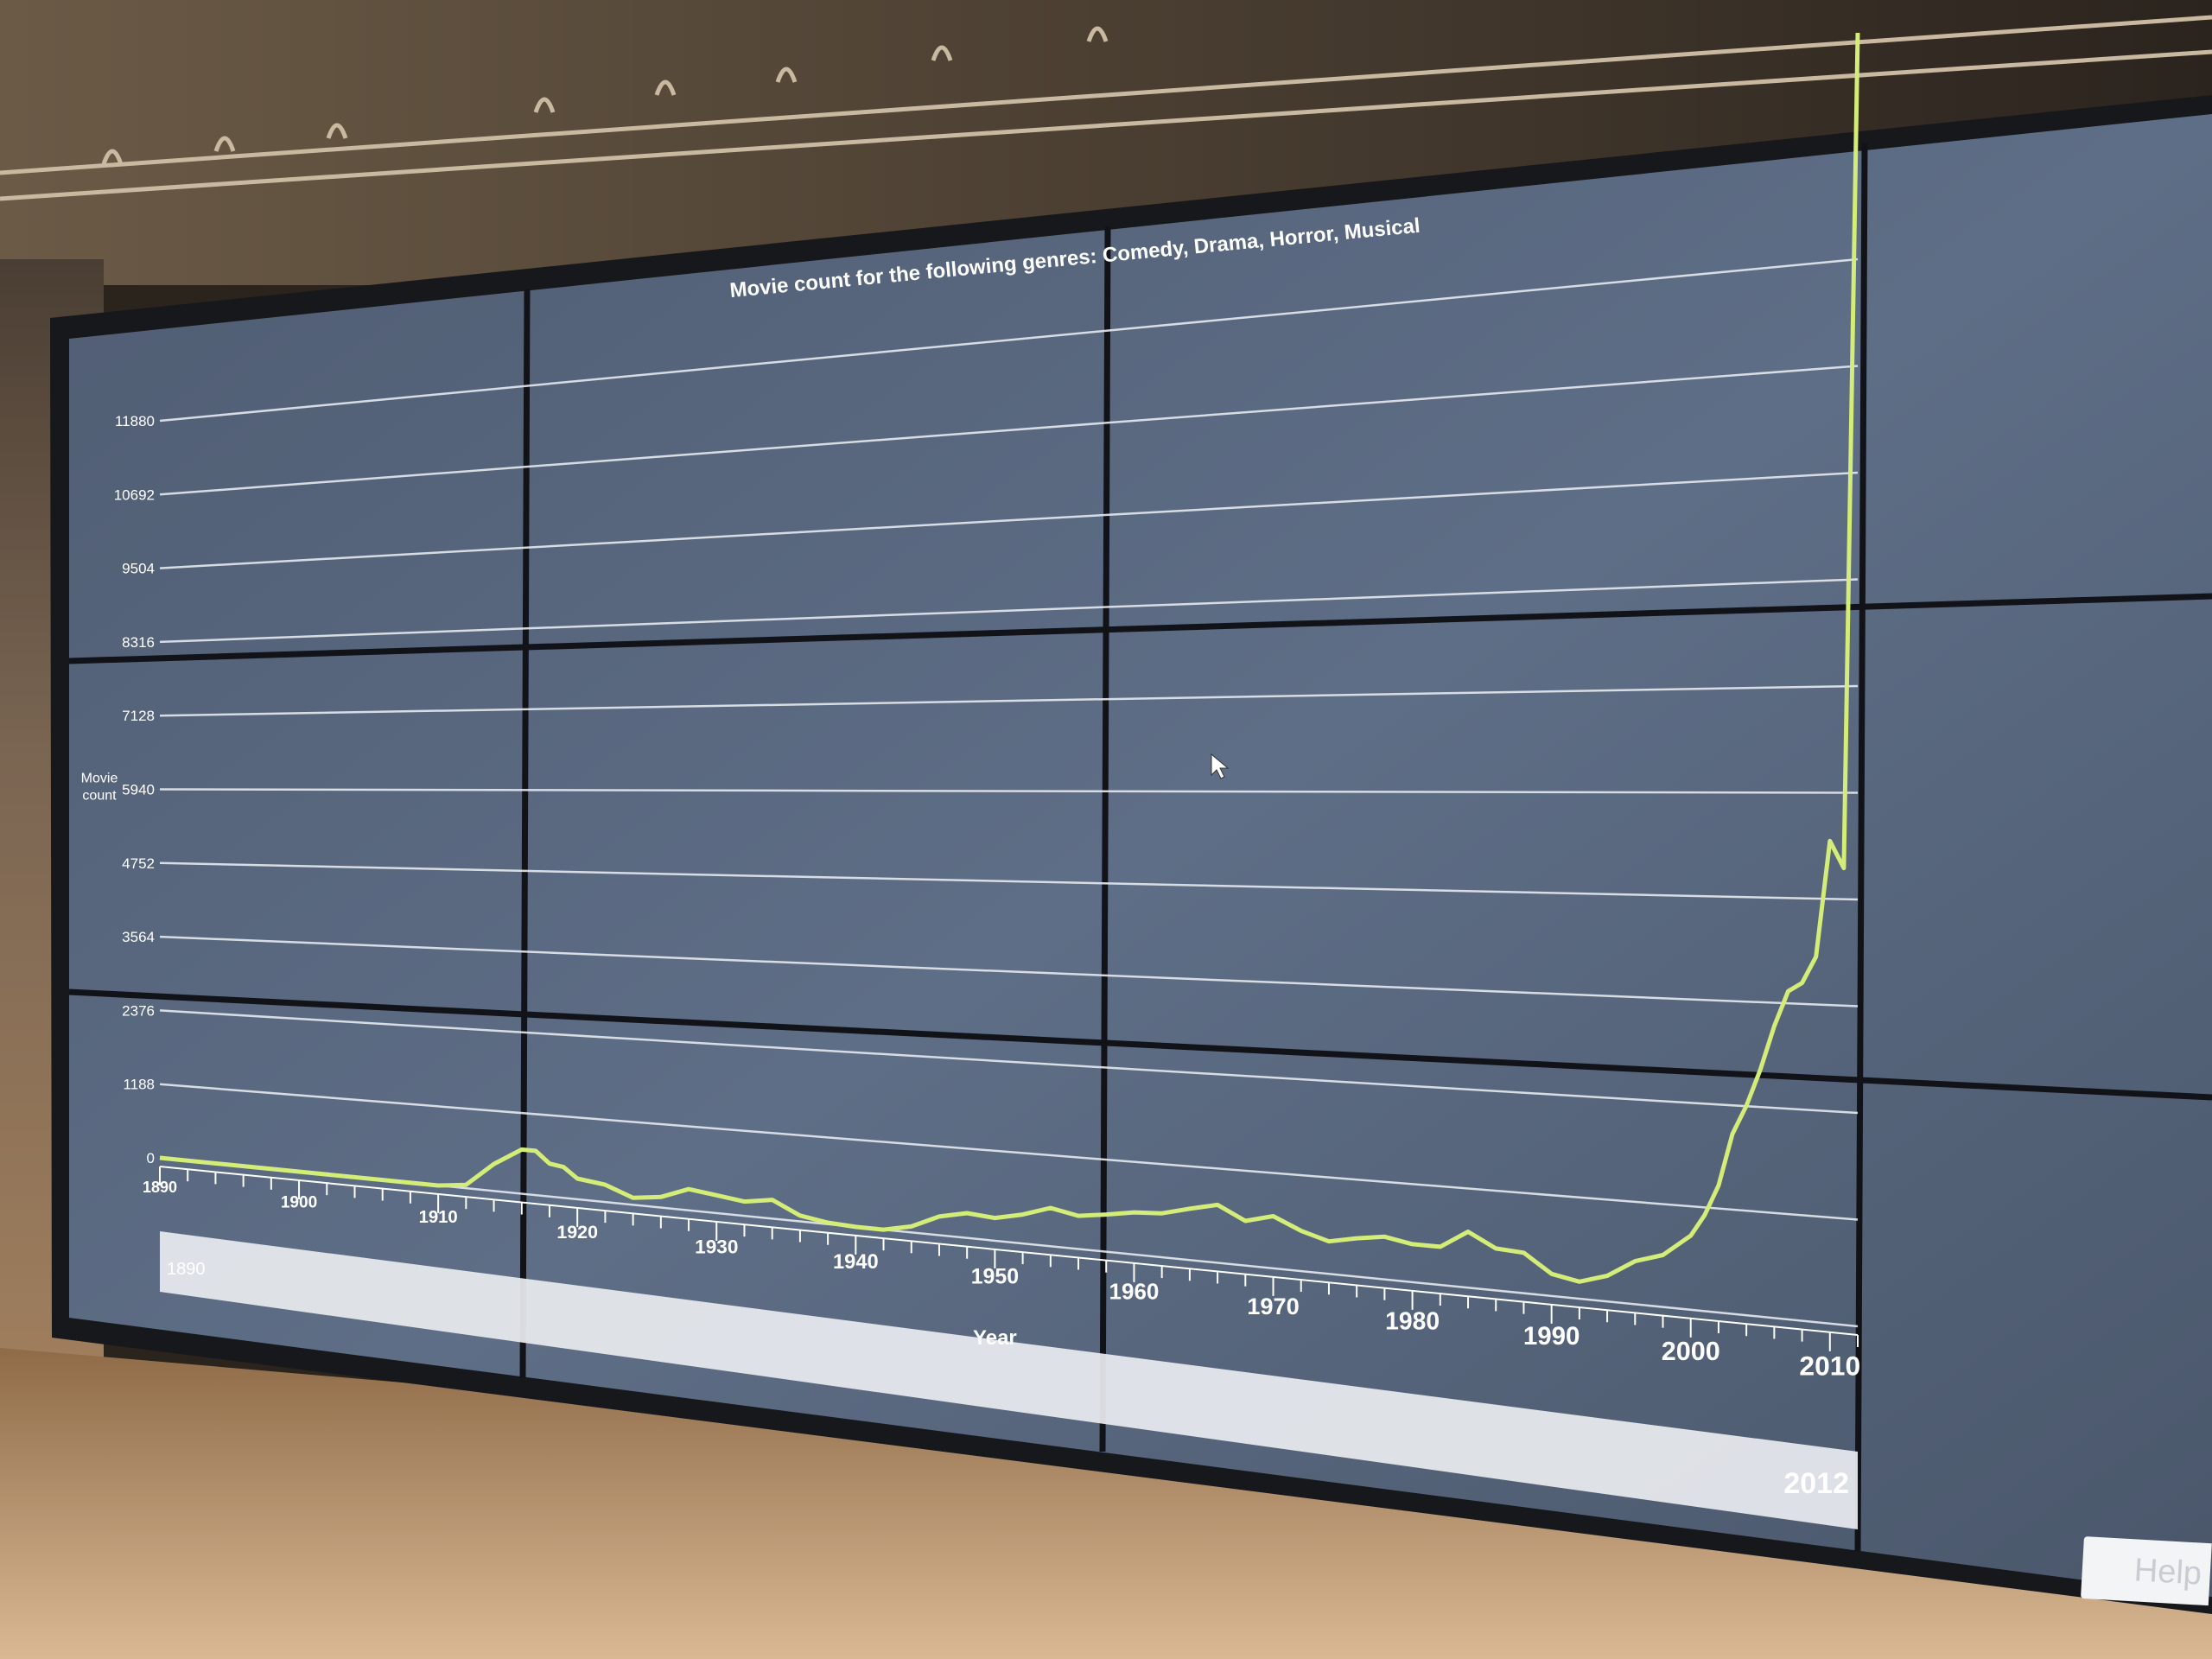 The width and height of the screenshot is (2212, 1659). Describe the element at coordinates (577, 1232) in the screenshot. I see `x-tick-label: 1920` at that location.